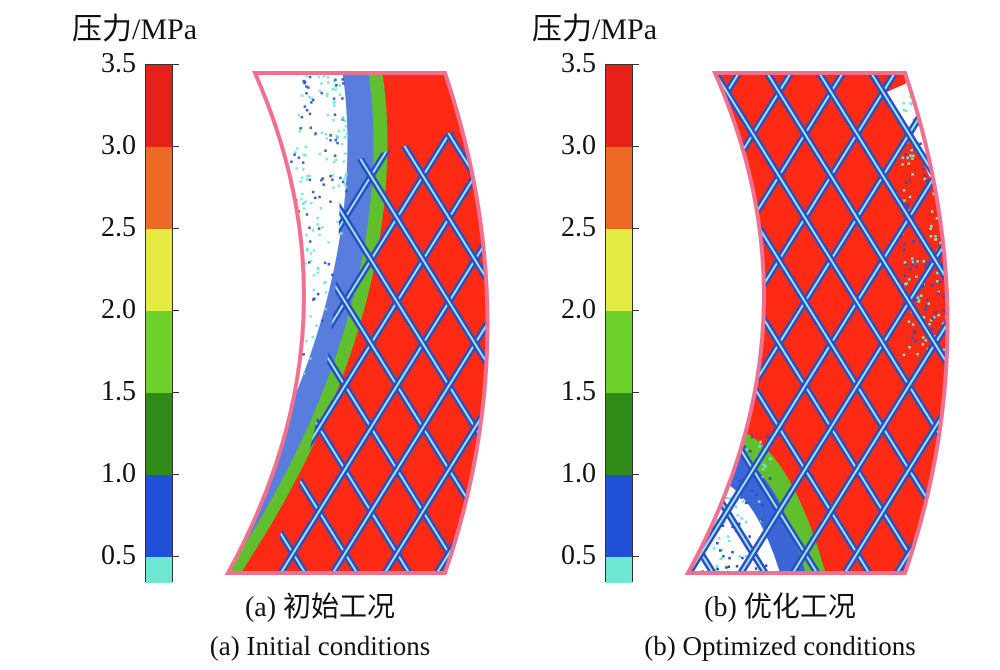 Image resolution: width=1000 pixels, height=670 pixels. I want to click on caption-zh: (b) 优化工况, so click(780, 607).